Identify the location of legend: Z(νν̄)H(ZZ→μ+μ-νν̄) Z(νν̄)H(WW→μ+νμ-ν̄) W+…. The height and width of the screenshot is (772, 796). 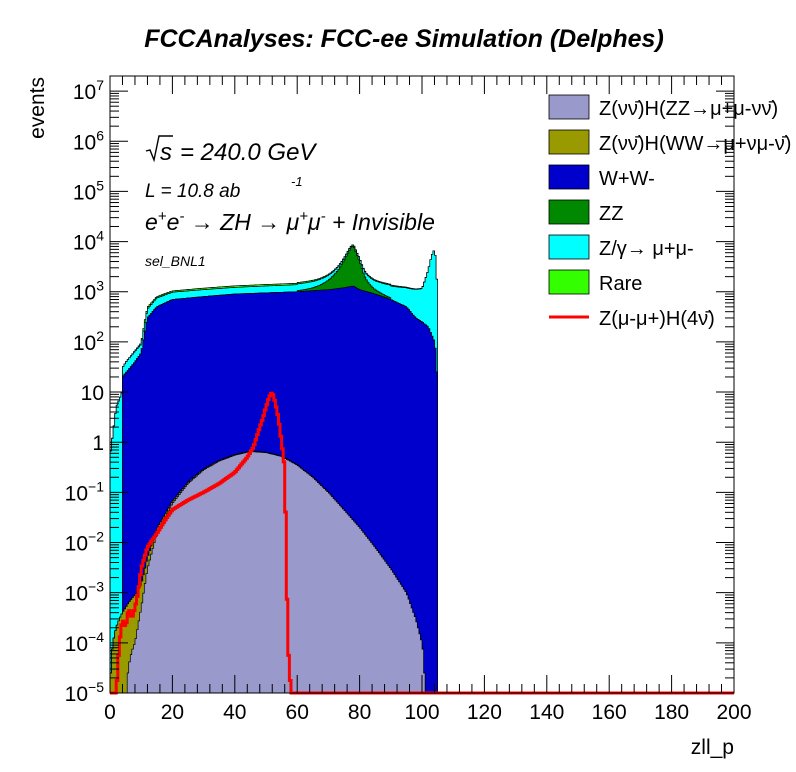
(669, 212).